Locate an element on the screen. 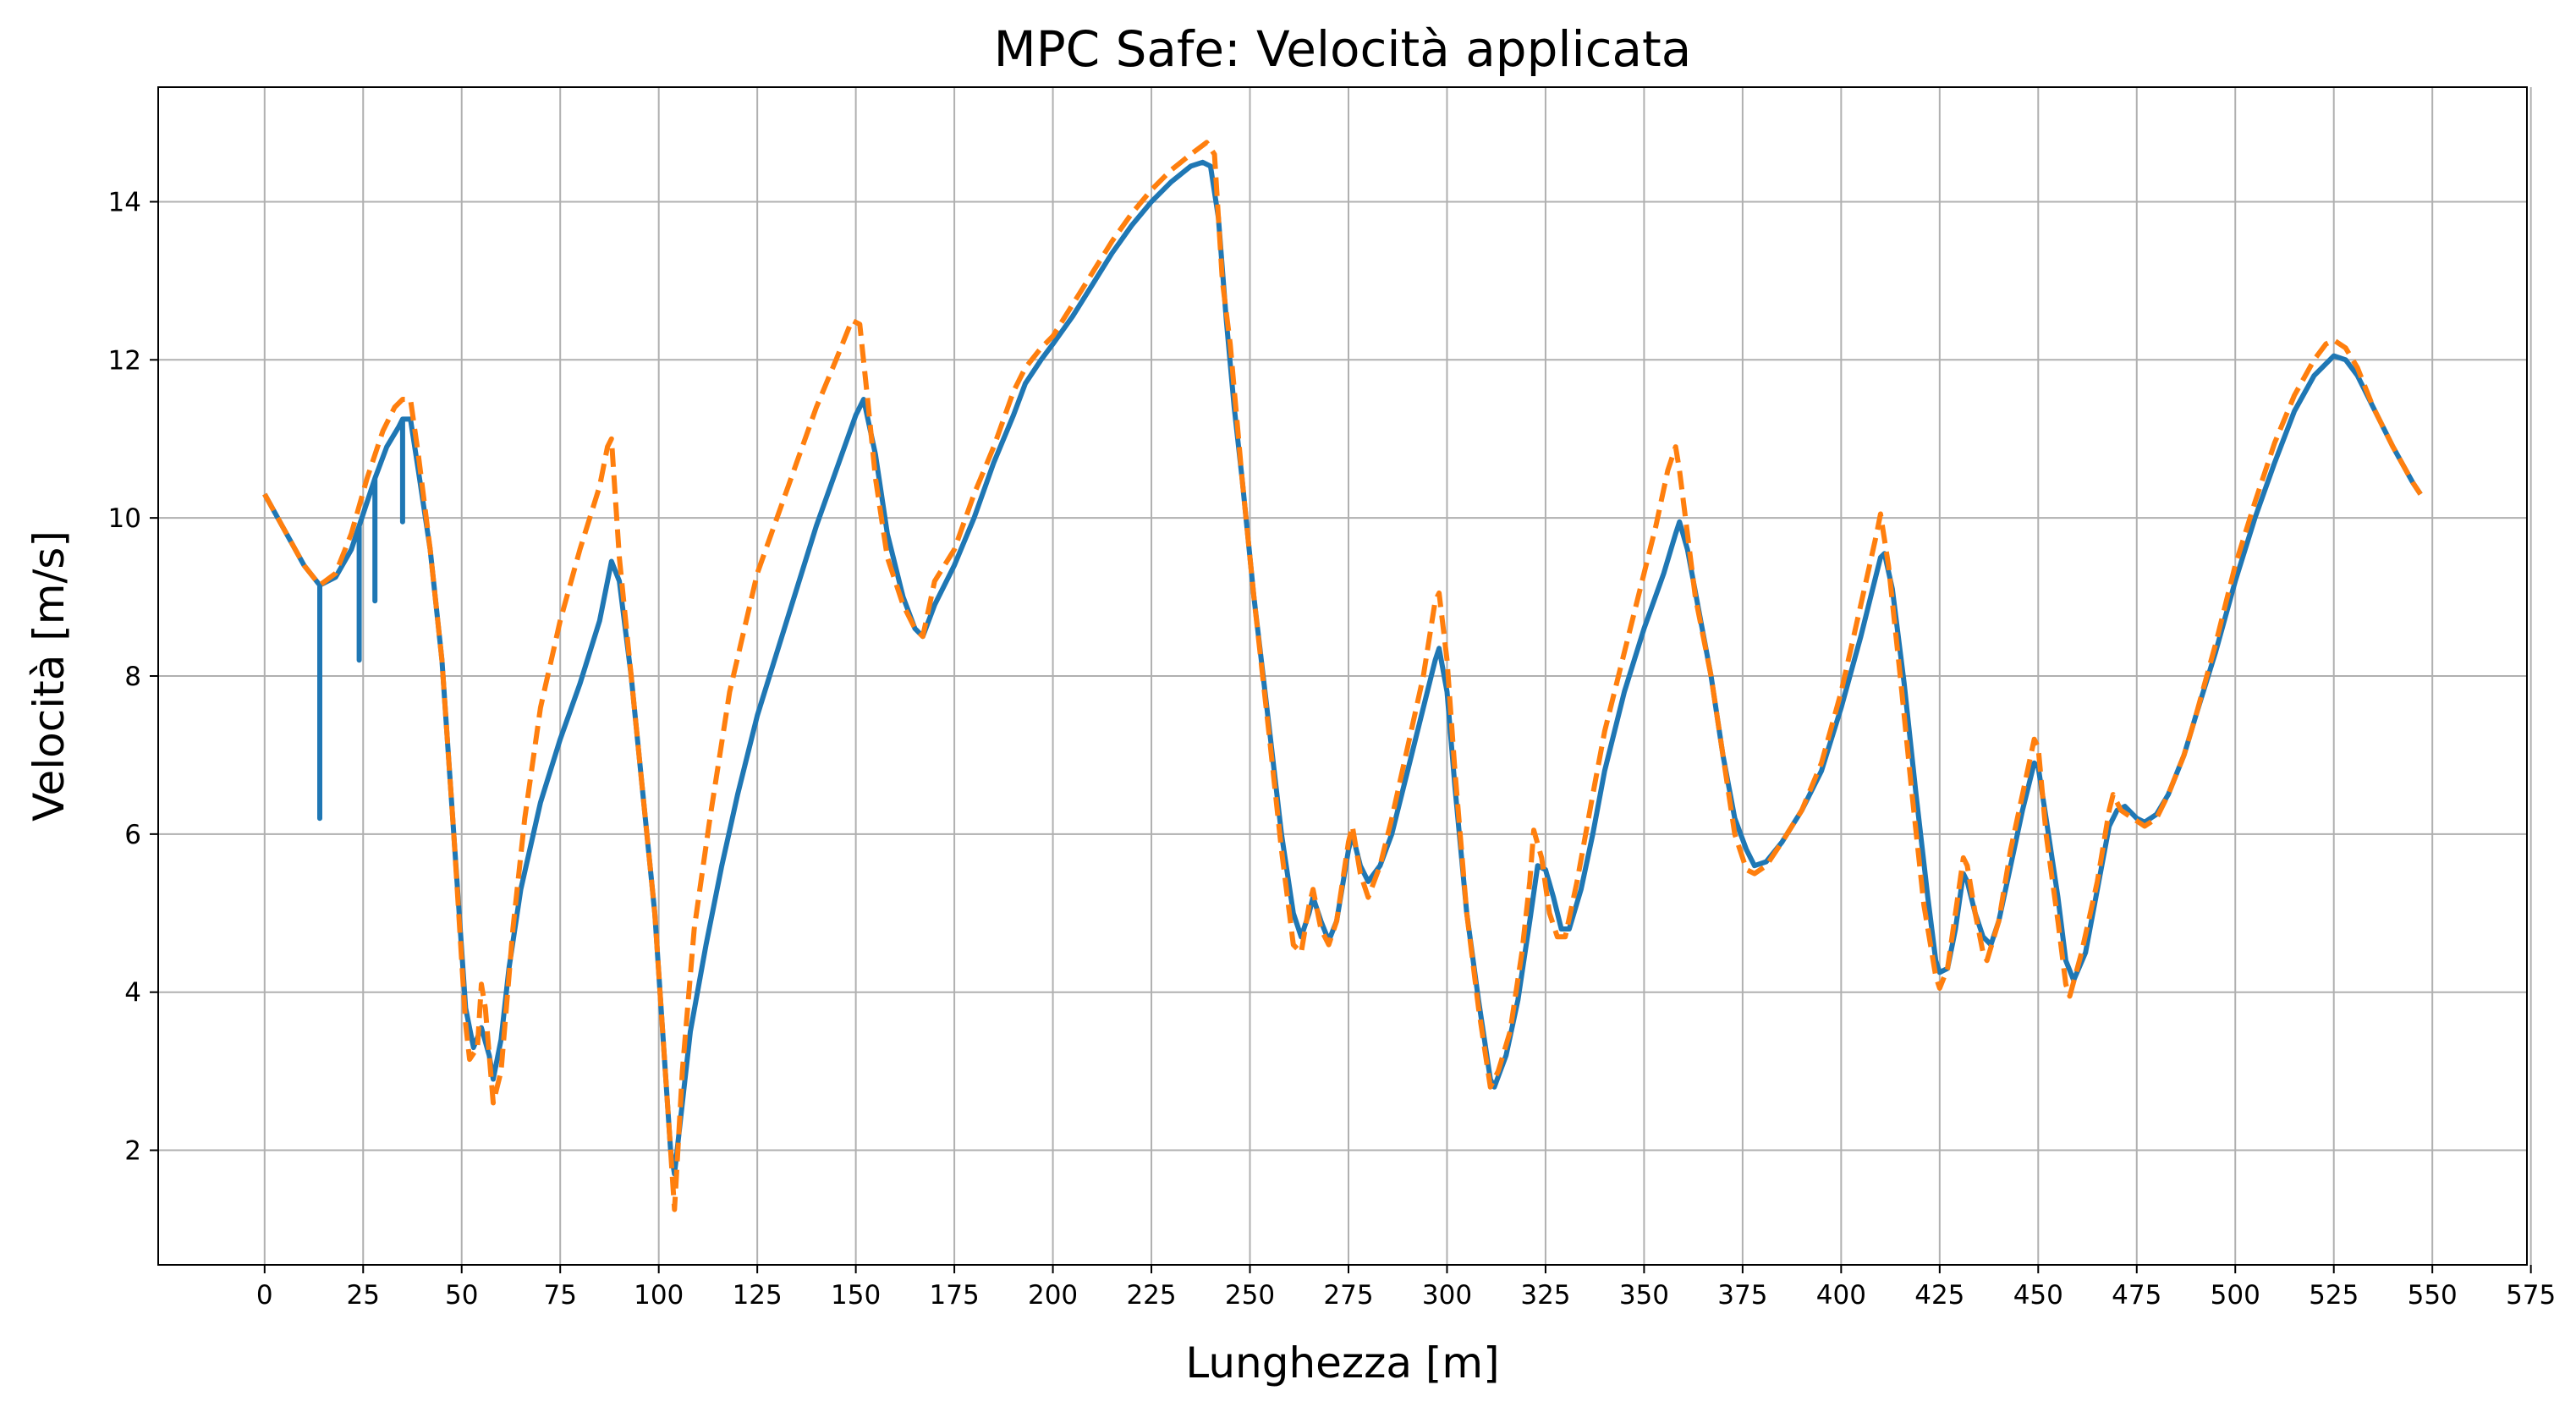 The image size is (2576, 1407). x-tick-label: 375 is located at coordinates (1742, 1295).